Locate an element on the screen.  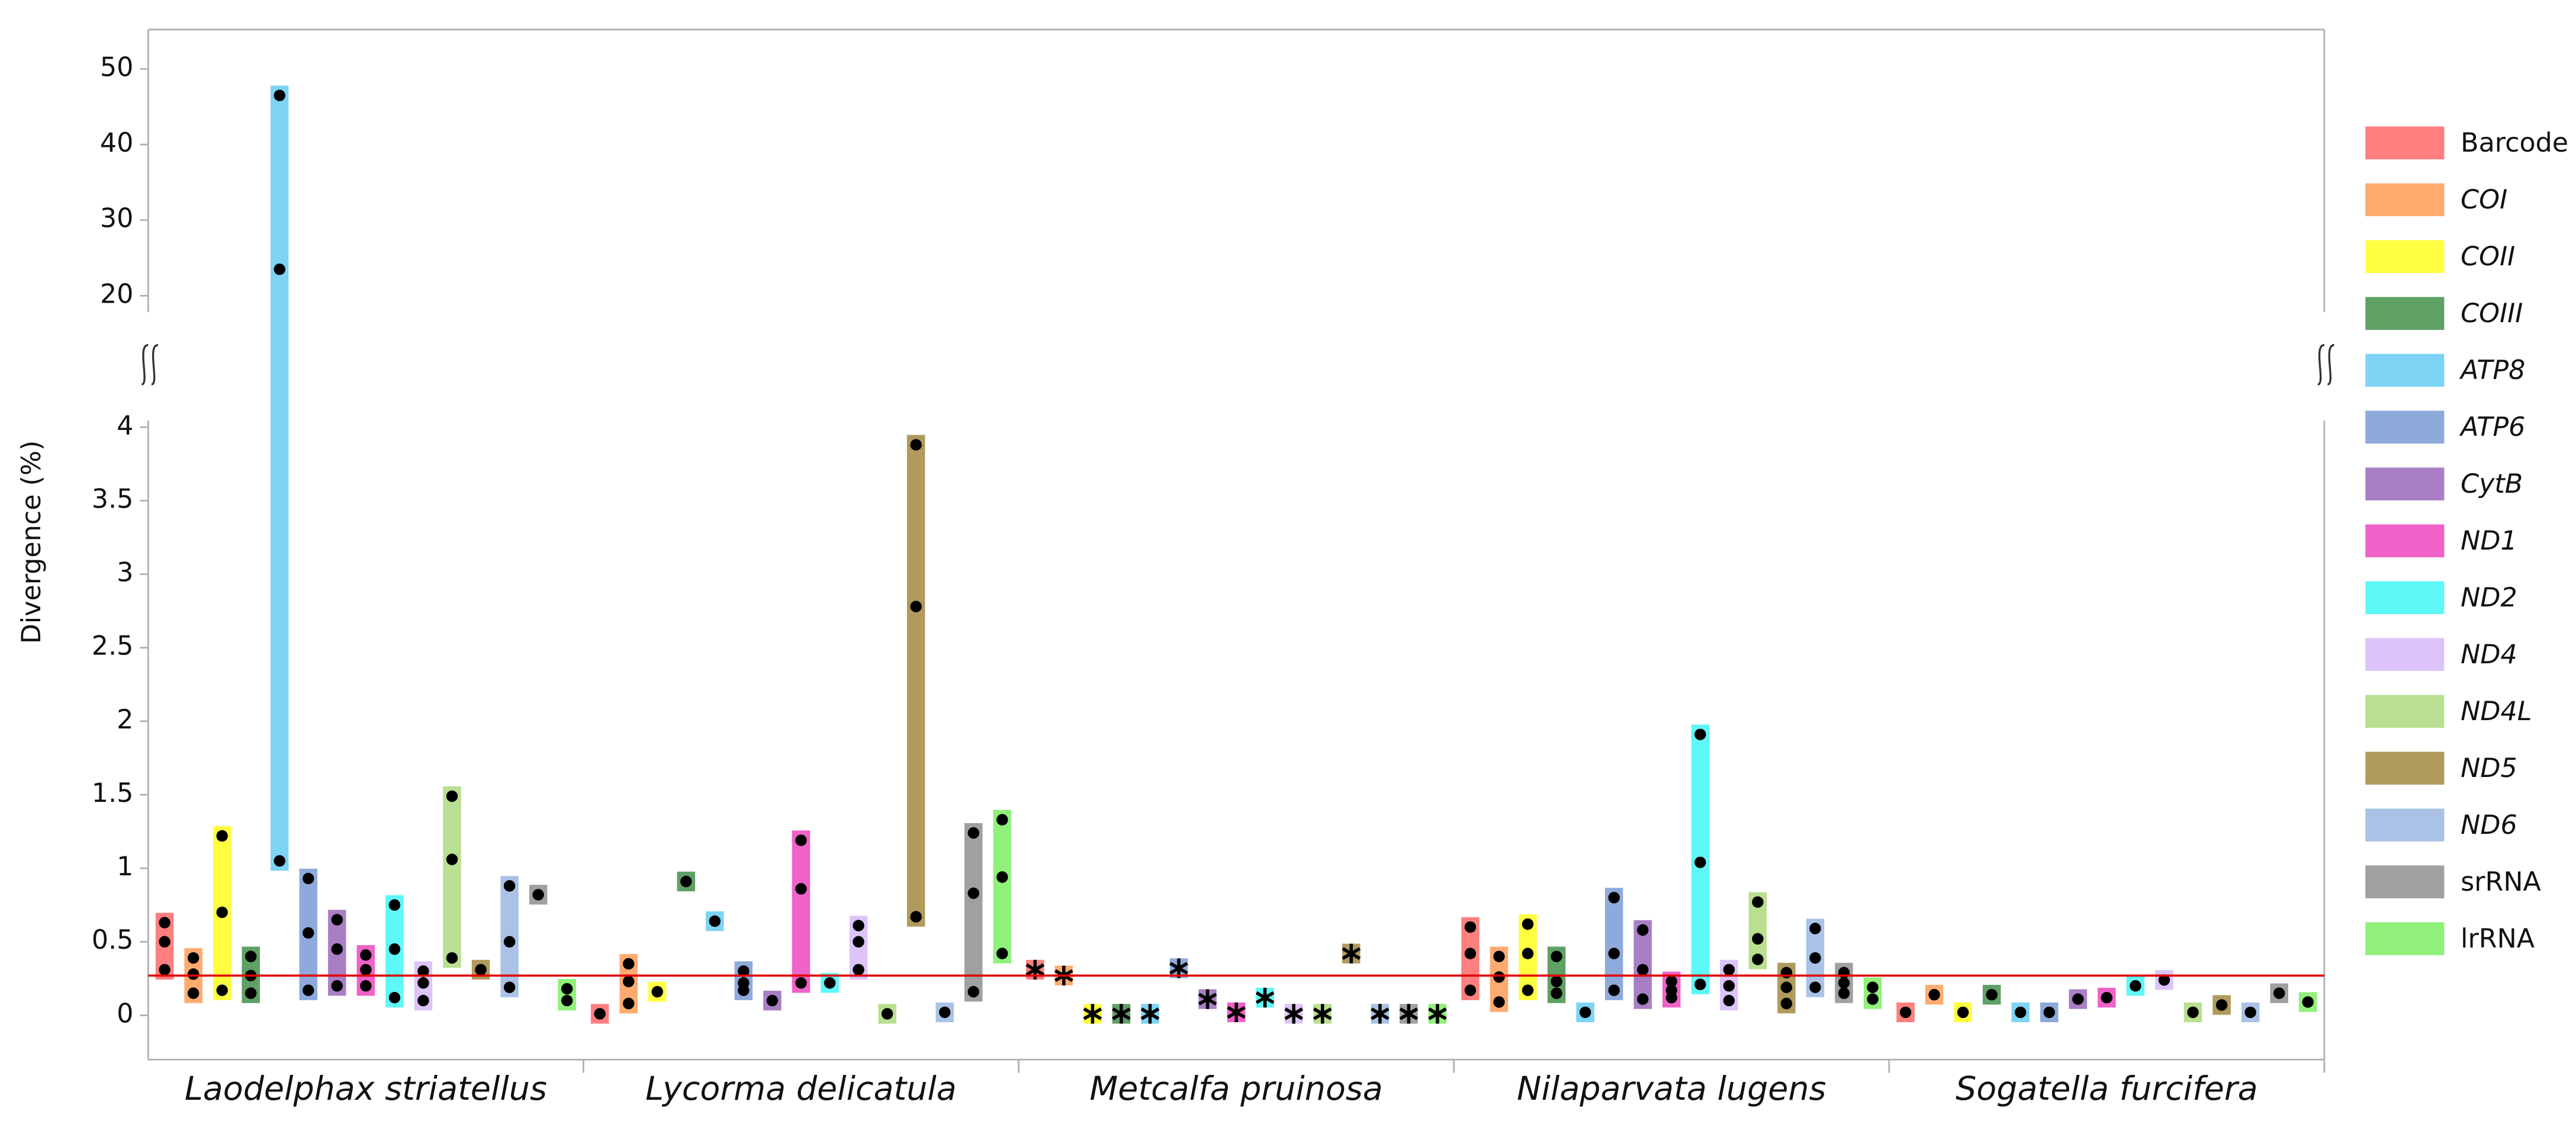
legend-label: COI is located at coordinates (2484, 200).